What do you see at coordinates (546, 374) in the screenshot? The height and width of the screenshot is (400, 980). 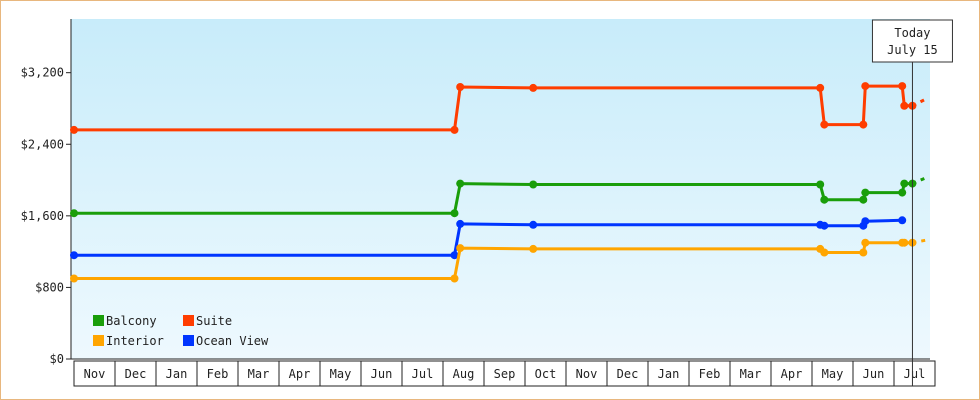 I see `month-label: Oct` at bounding box center [546, 374].